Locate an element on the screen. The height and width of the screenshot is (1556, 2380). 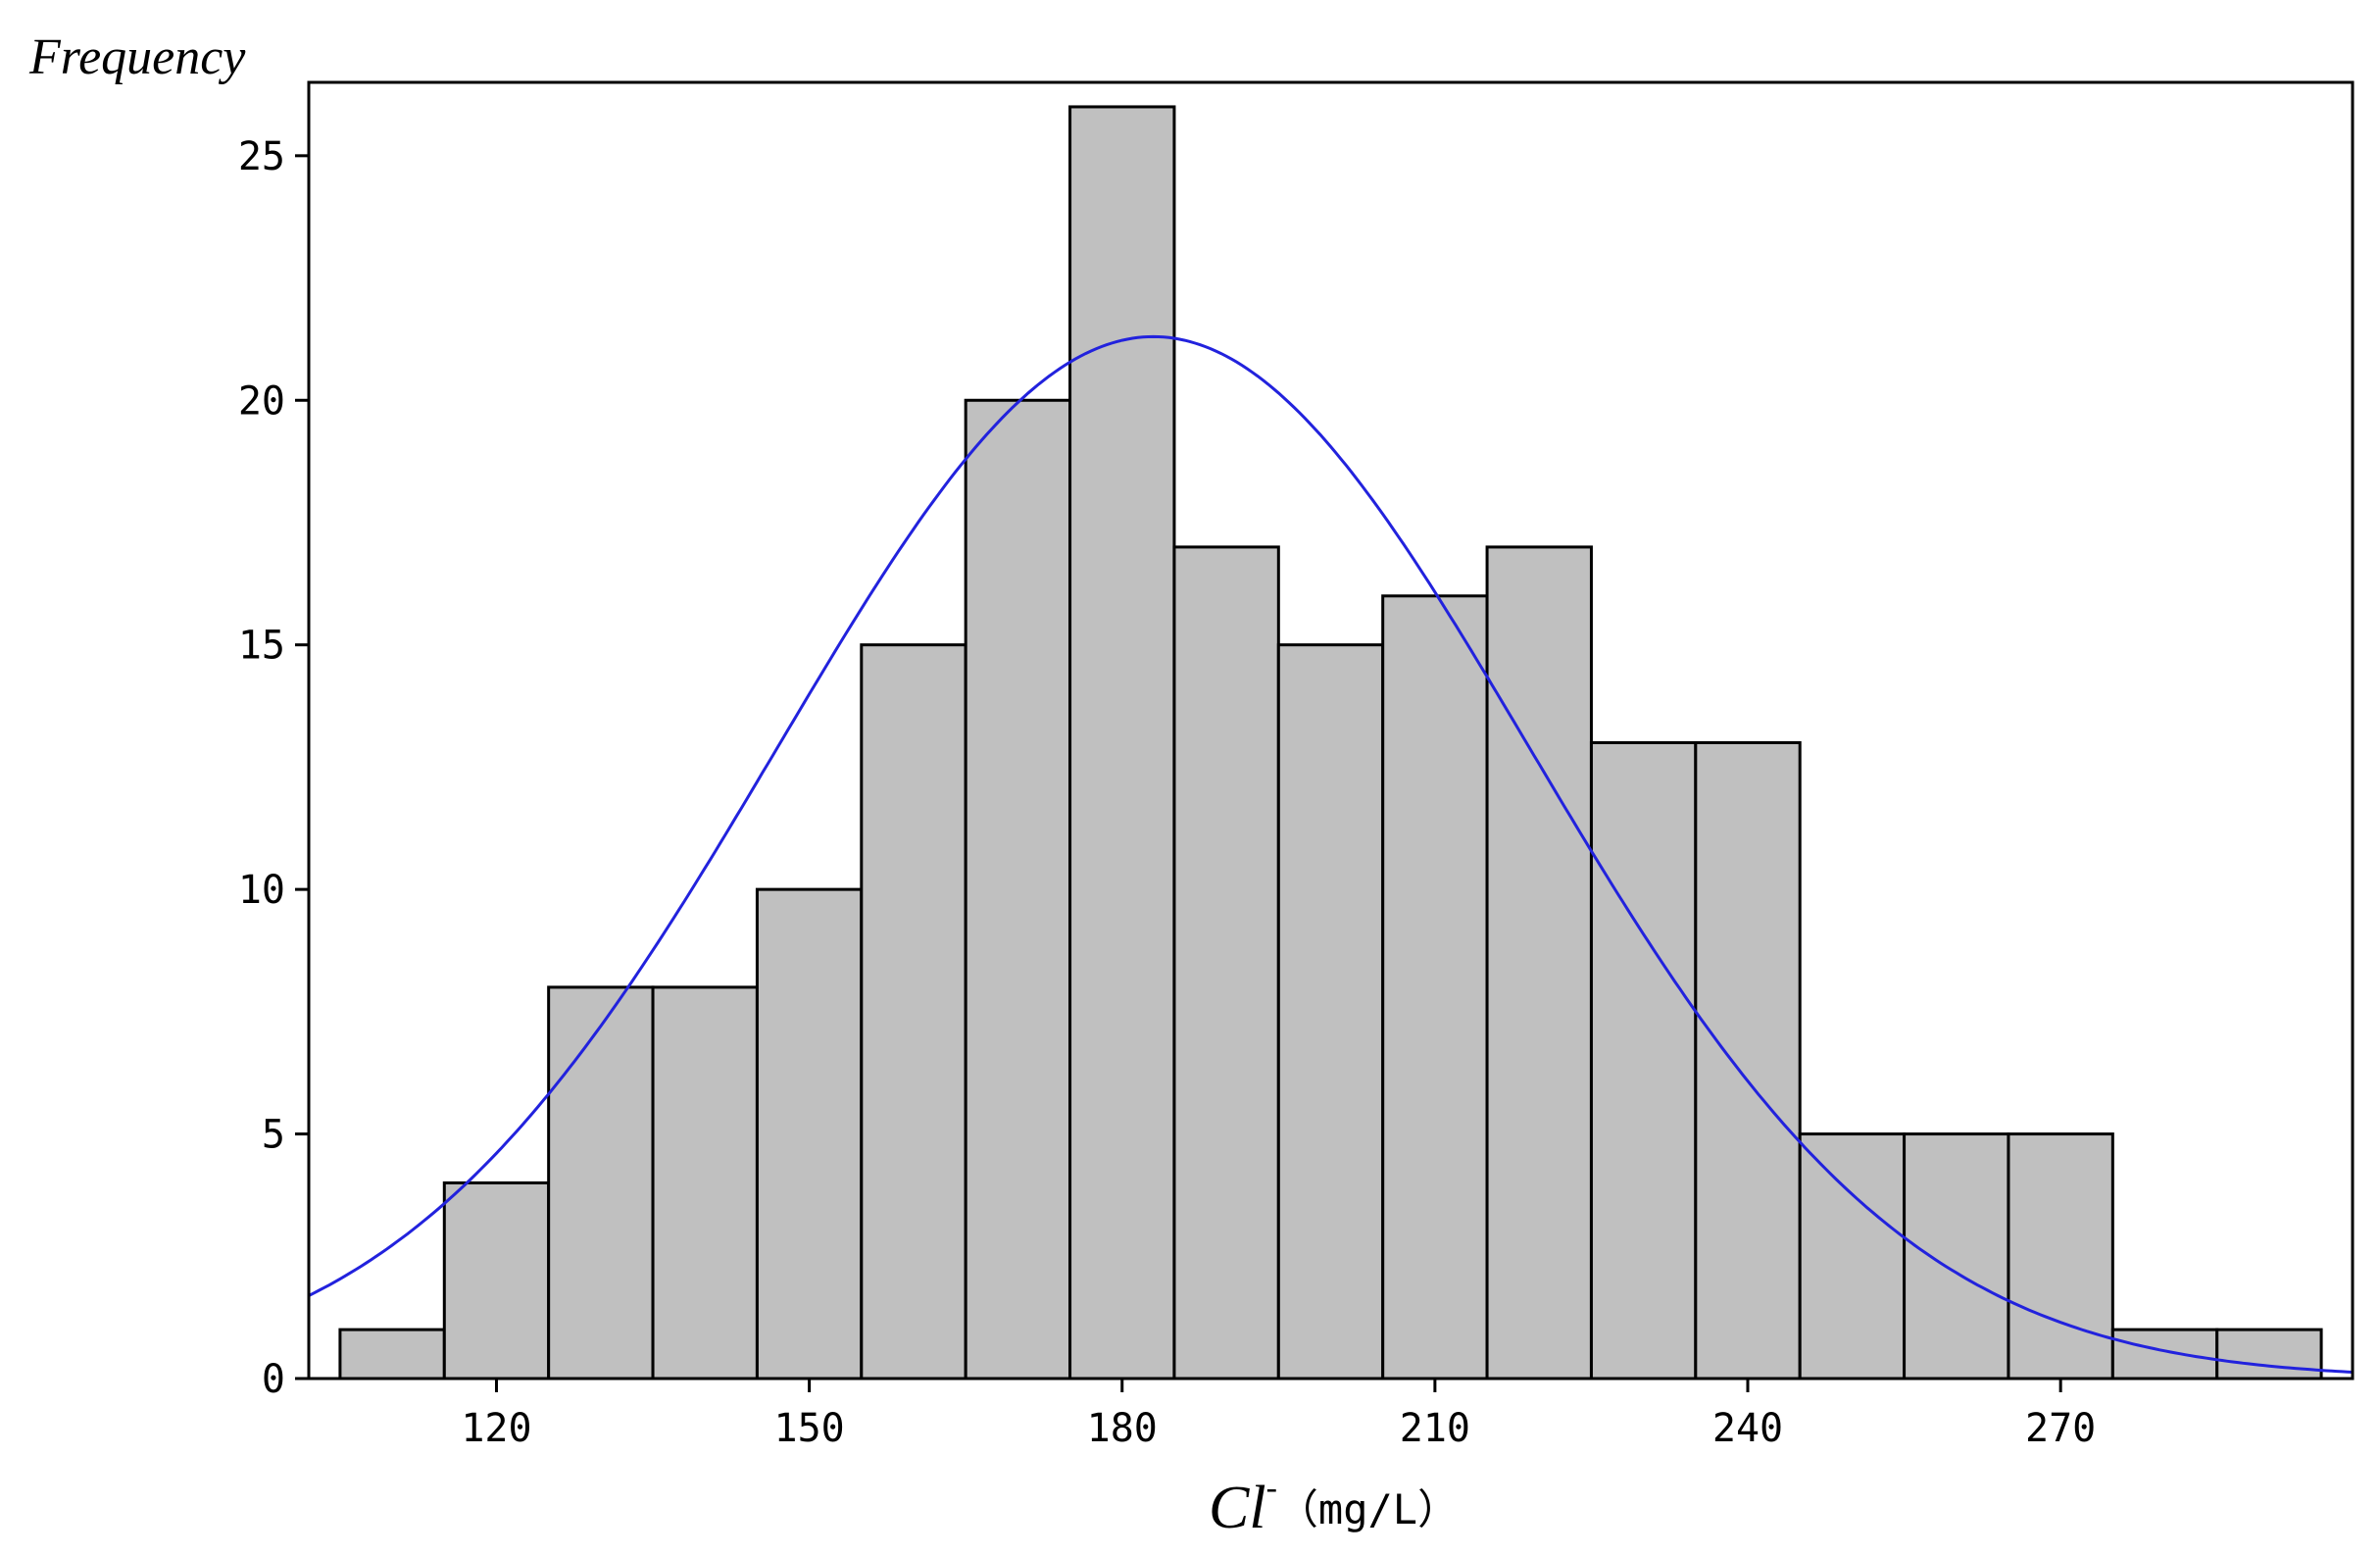
x-axis-label-symbol: Cl is located at coordinates (1237, 1508).